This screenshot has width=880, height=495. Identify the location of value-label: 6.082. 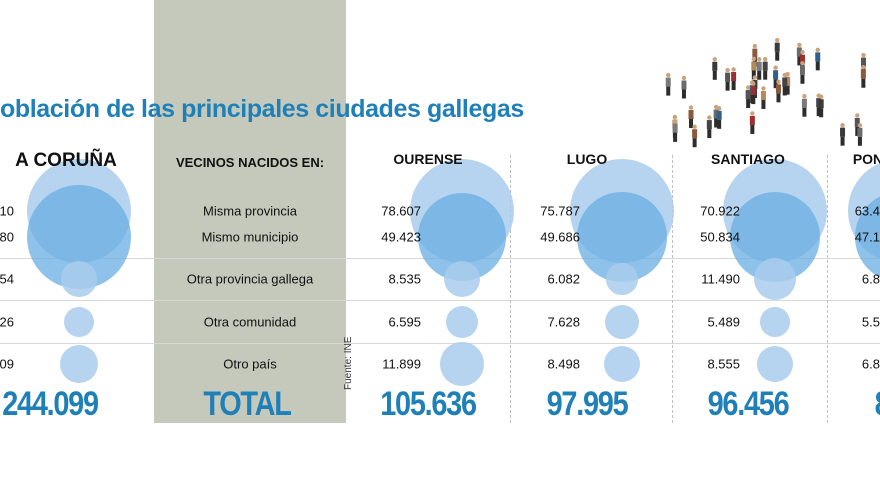
(563, 279).